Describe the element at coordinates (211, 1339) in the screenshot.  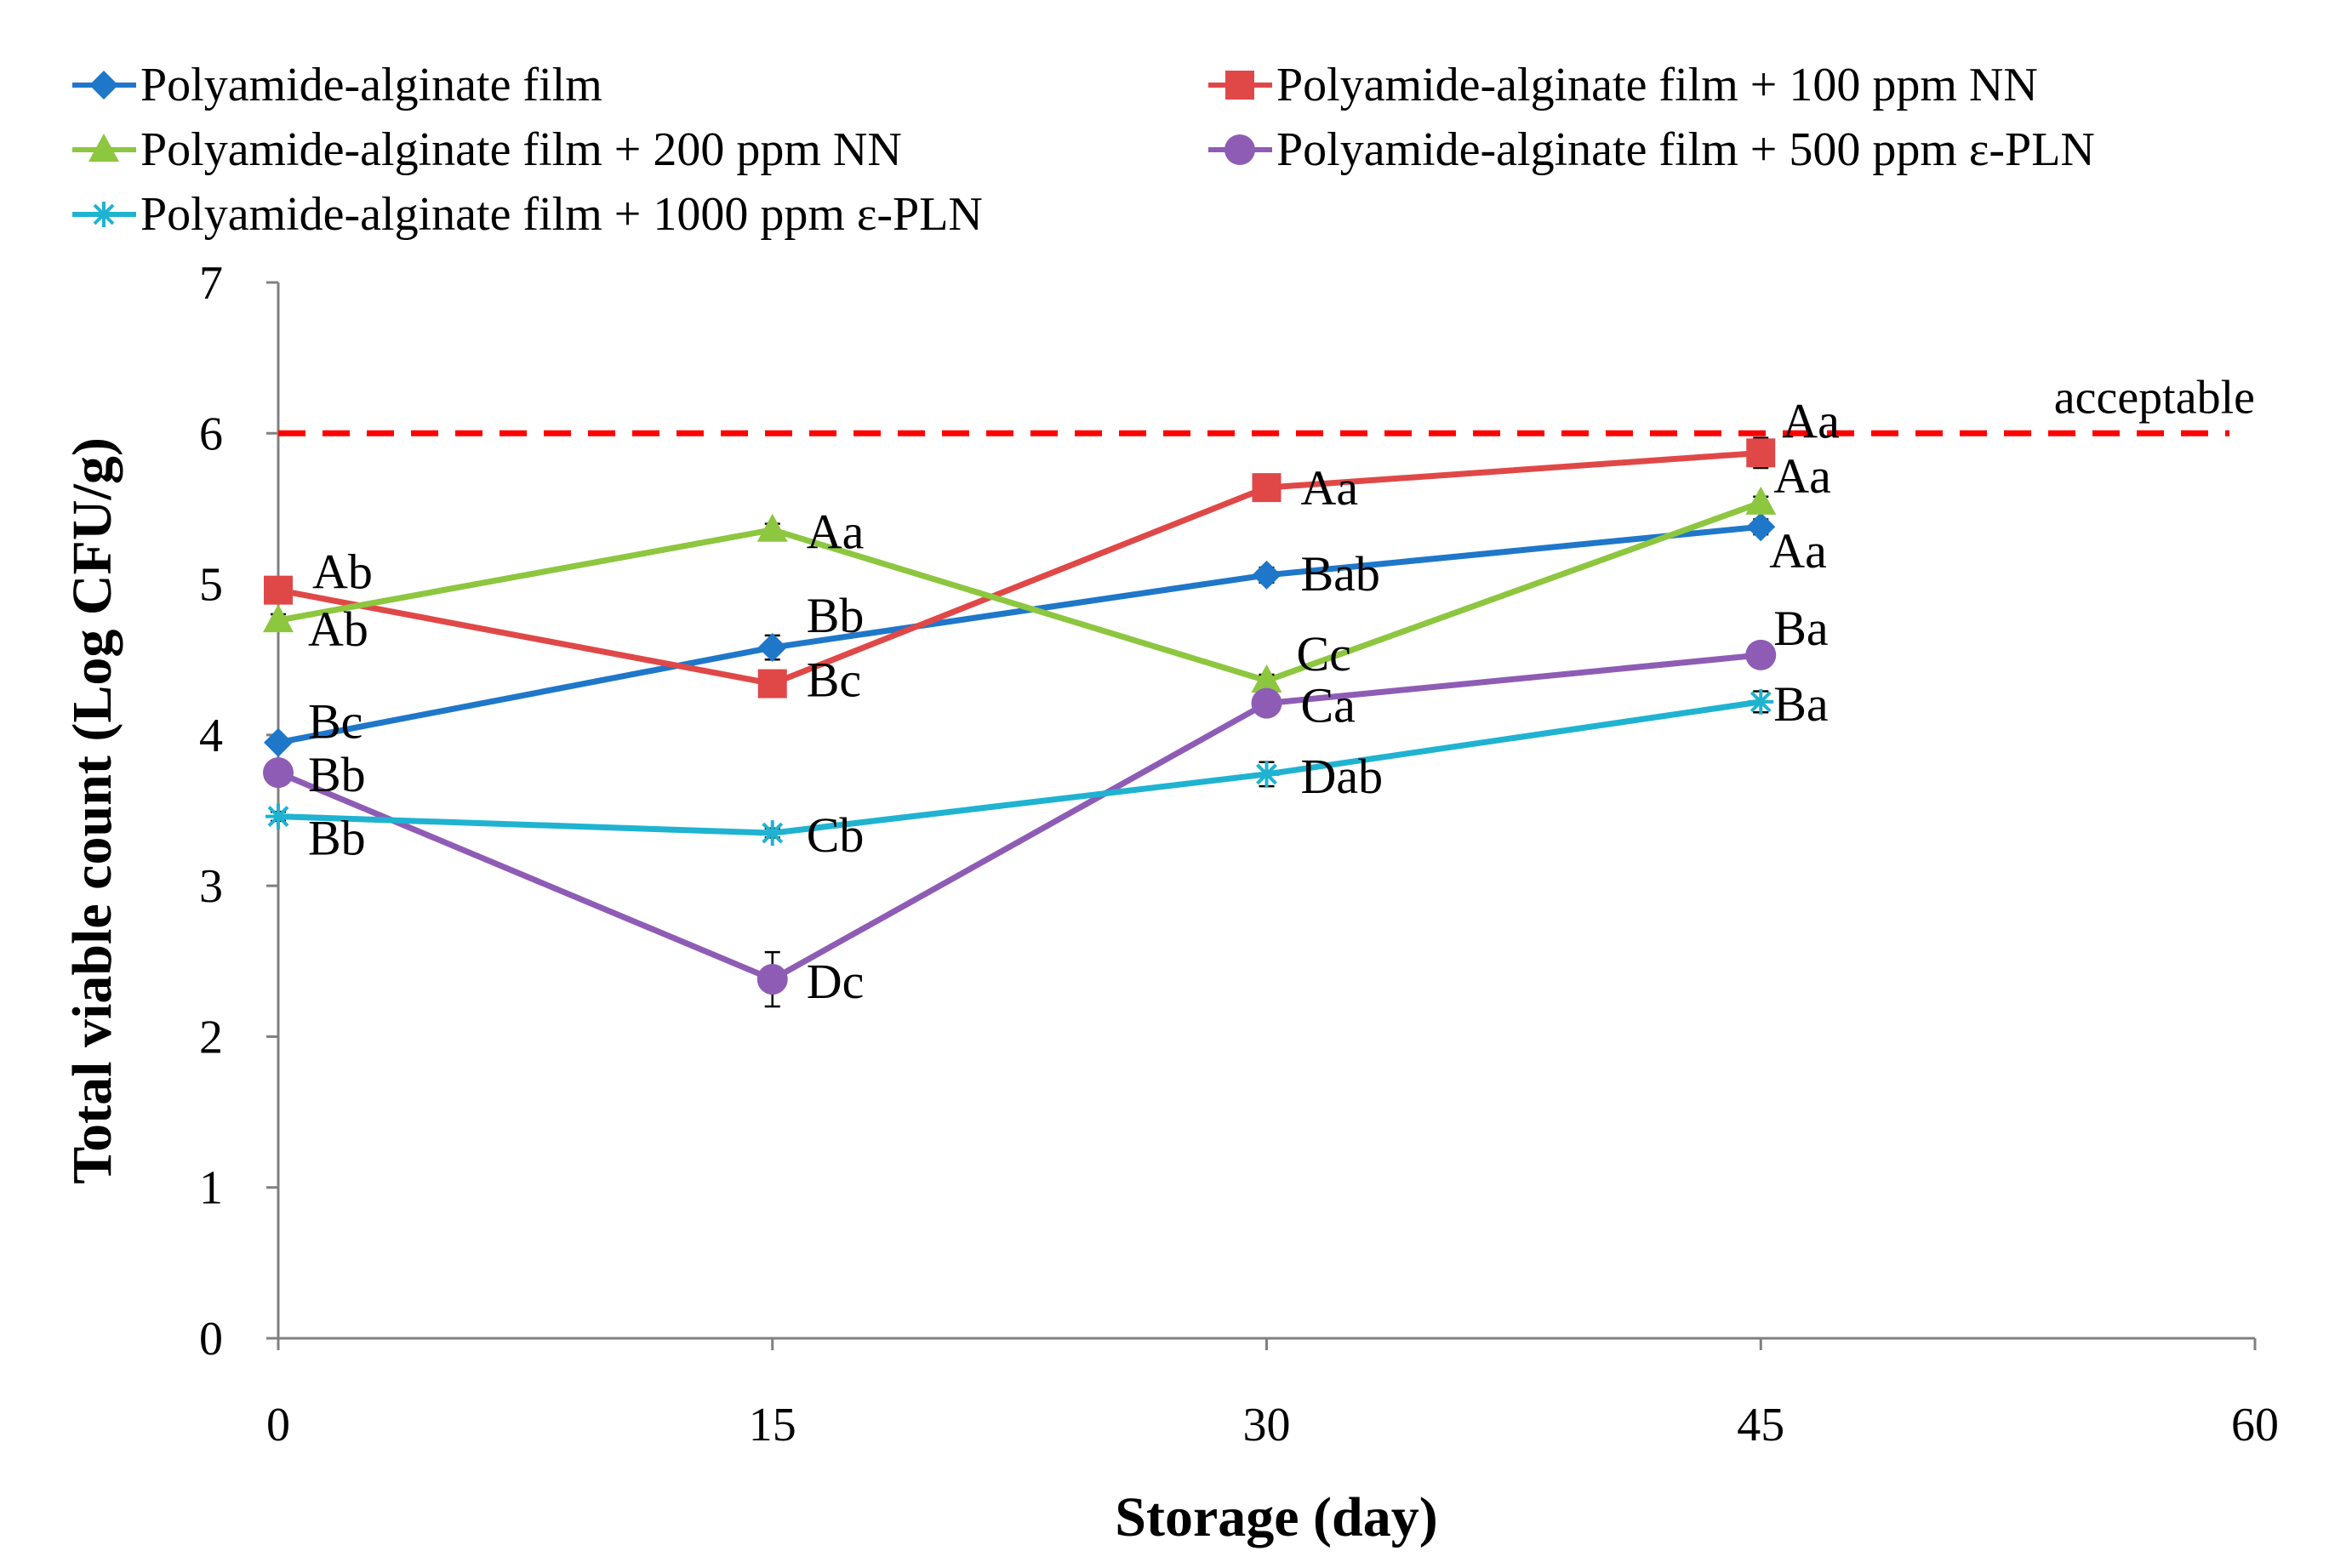
I see `y-tick-label: 0` at that location.